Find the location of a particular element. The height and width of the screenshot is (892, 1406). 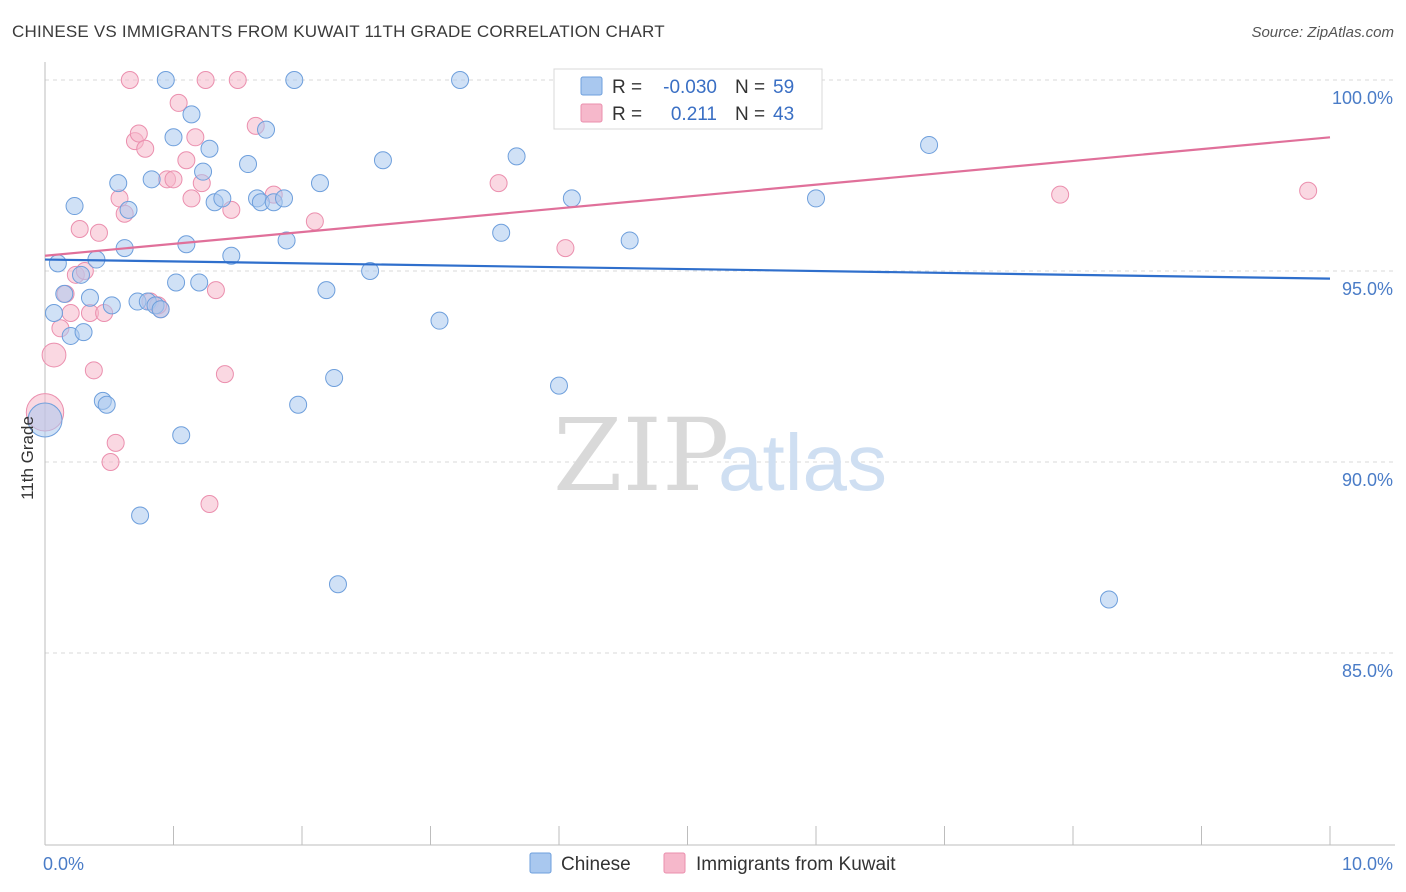

bottom-legend-swatch-chinese is located at coordinates (540, 863).